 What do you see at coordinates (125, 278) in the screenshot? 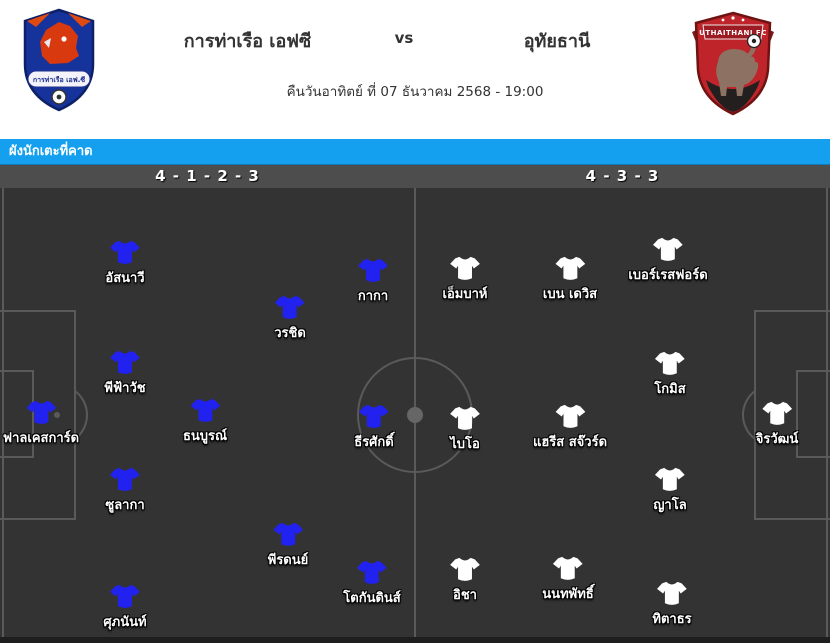
I see `player-name: อัสนาวี` at bounding box center [125, 278].